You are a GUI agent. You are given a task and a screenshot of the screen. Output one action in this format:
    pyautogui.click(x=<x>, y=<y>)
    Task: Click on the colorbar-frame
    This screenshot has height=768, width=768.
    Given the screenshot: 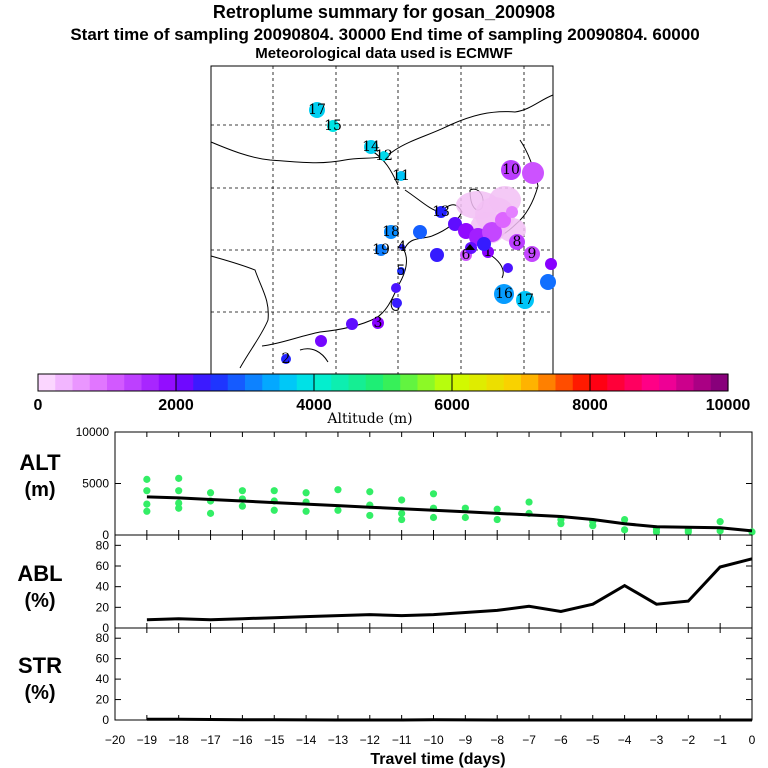 What is the action you would take?
    pyautogui.click(x=383, y=382)
    